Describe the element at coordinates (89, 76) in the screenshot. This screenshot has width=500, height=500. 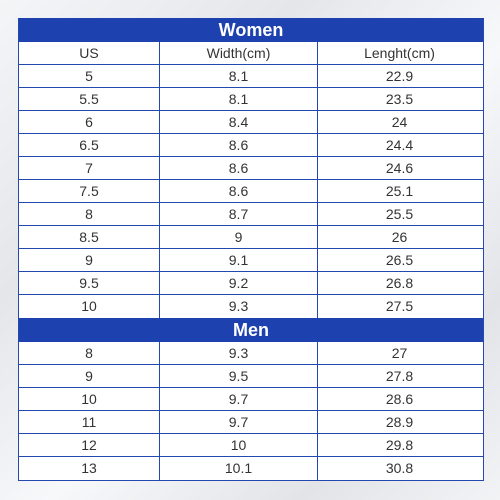
I see `size-cell: 5` at that location.